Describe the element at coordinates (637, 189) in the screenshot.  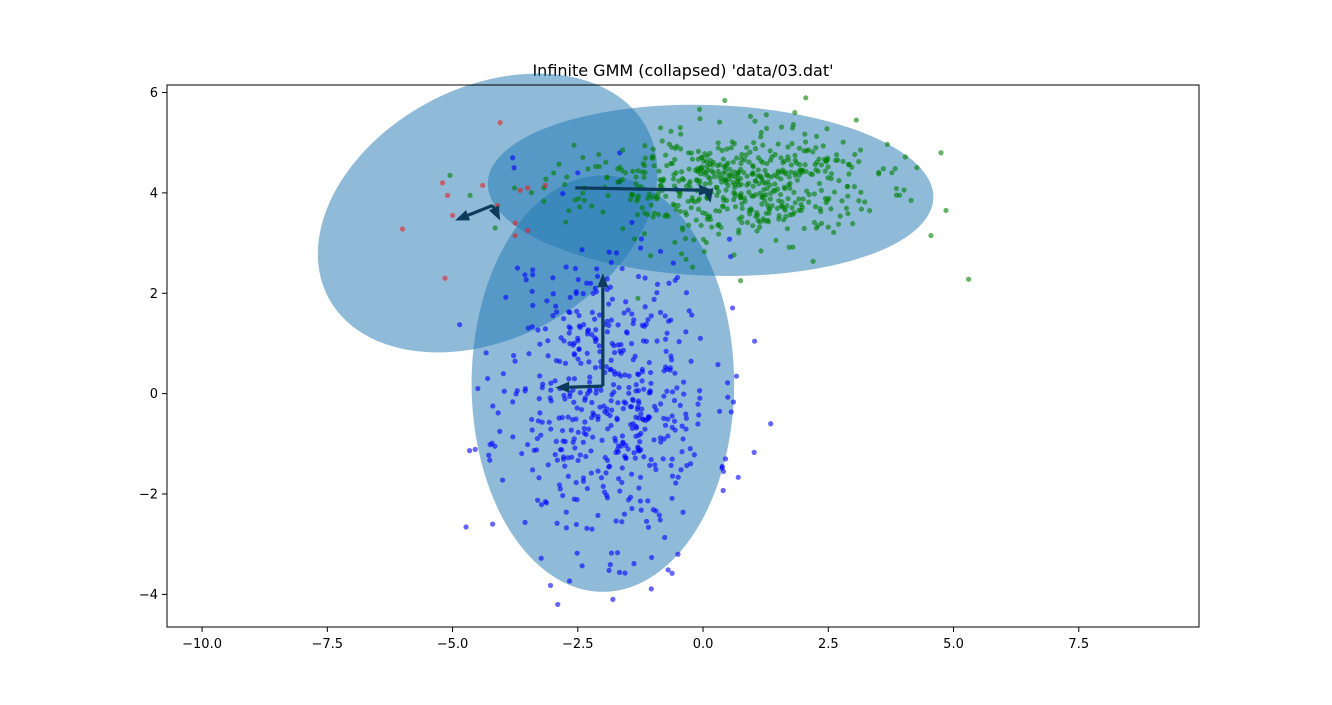
I see `arrow-2-shaft` at that location.